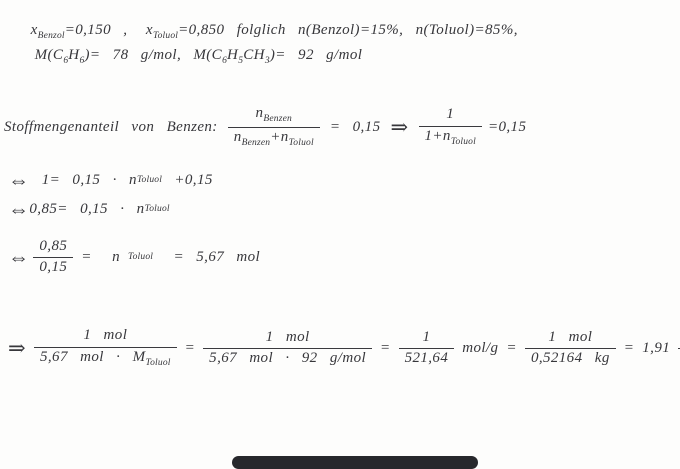  I want to click on result-567-mol: = 5,67 mol, so click(211, 256).